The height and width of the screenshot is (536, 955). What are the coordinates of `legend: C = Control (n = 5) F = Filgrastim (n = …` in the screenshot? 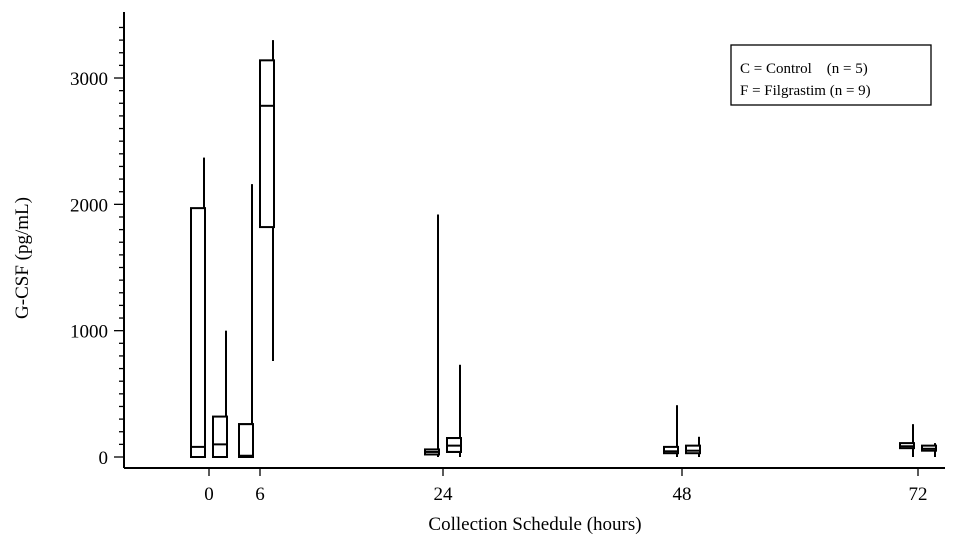 It's located at (831, 75).